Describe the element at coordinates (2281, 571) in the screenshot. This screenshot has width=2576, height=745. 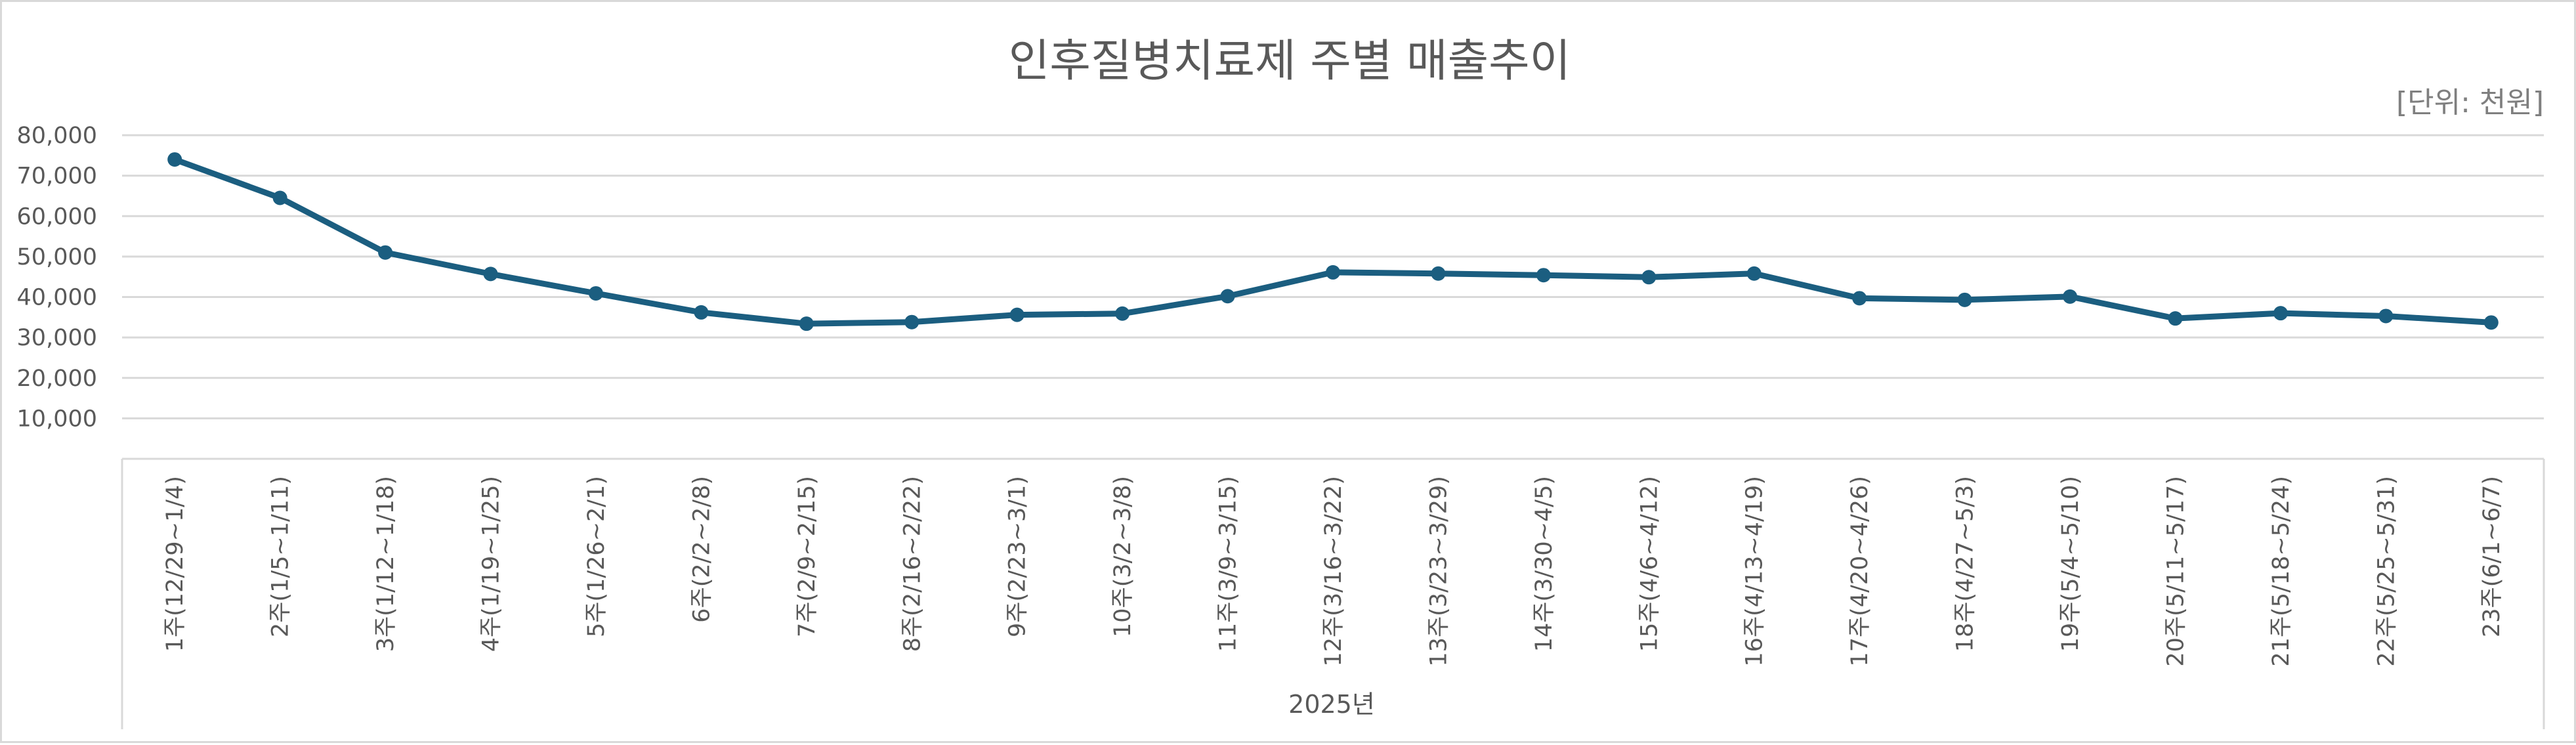
I see `x-tick-label: 21주(5/18~5/24)` at that location.